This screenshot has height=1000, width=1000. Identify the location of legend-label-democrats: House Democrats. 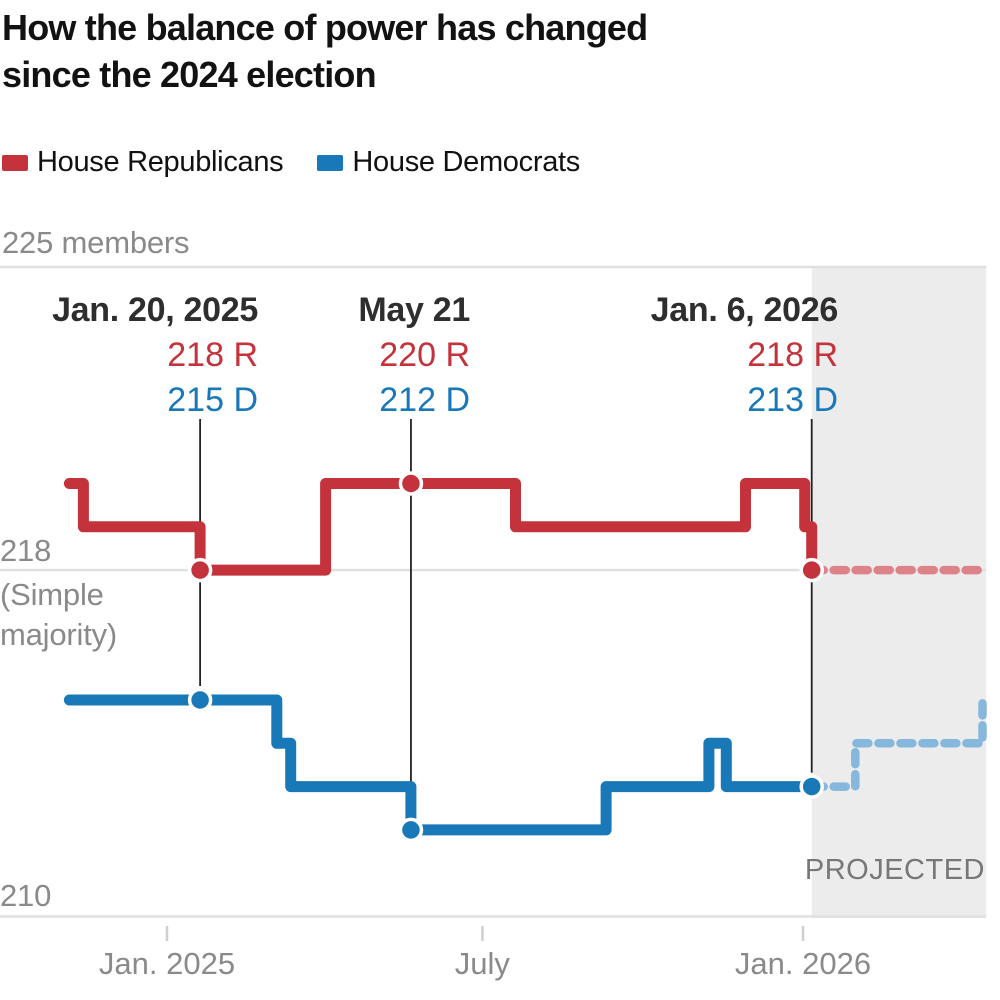
(466, 162).